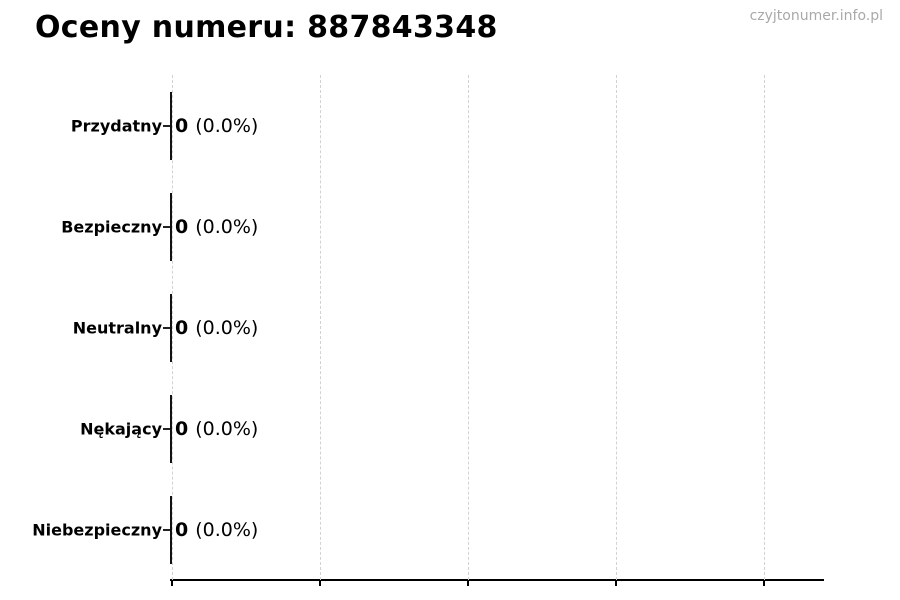 The image size is (900, 600). I want to click on x-axis-line, so click(497, 580).